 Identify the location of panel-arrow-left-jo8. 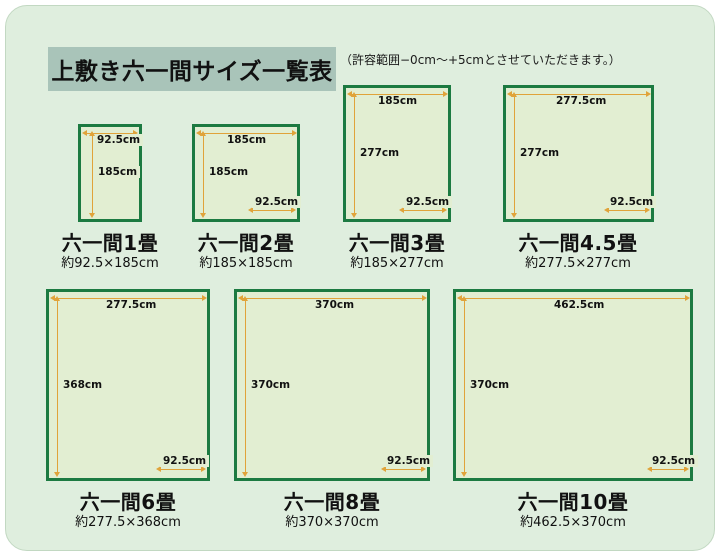
(383, 469).